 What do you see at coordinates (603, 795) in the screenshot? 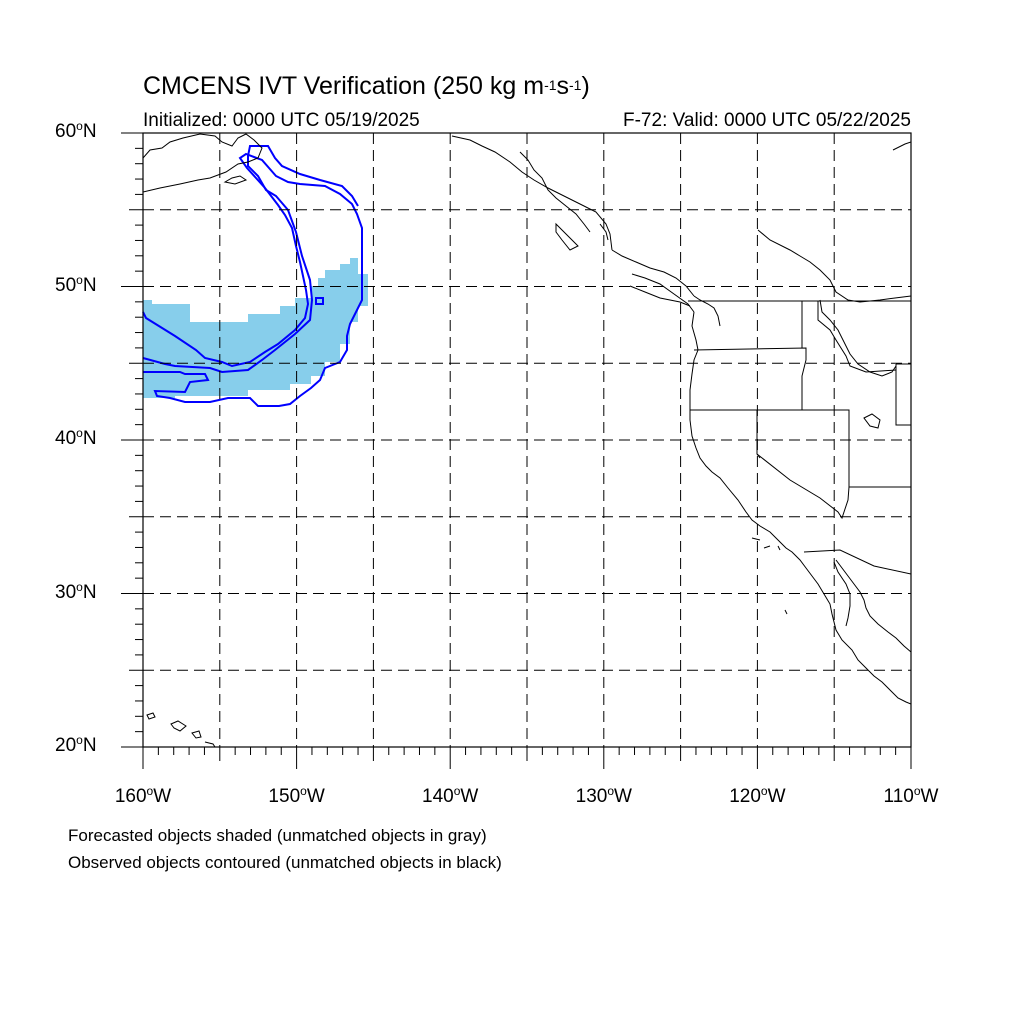
I see `lon-label: 130oW` at bounding box center [603, 795].